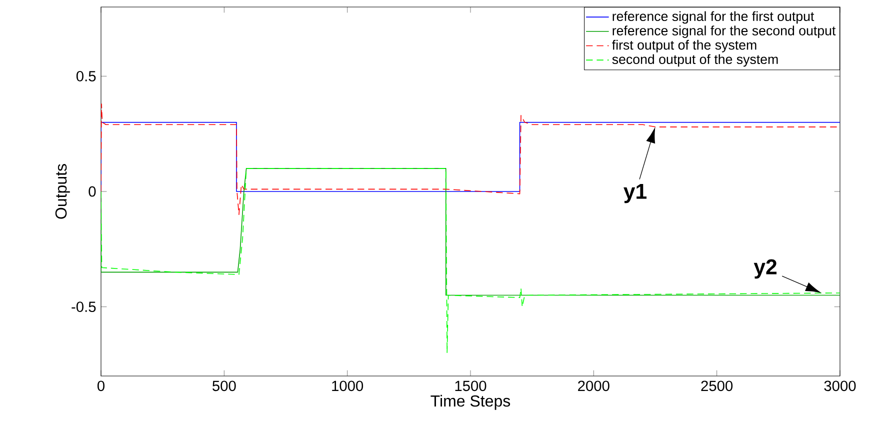 This screenshot has height=446, width=869. I want to click on x-tick-label: 2500, so click(717, 386).